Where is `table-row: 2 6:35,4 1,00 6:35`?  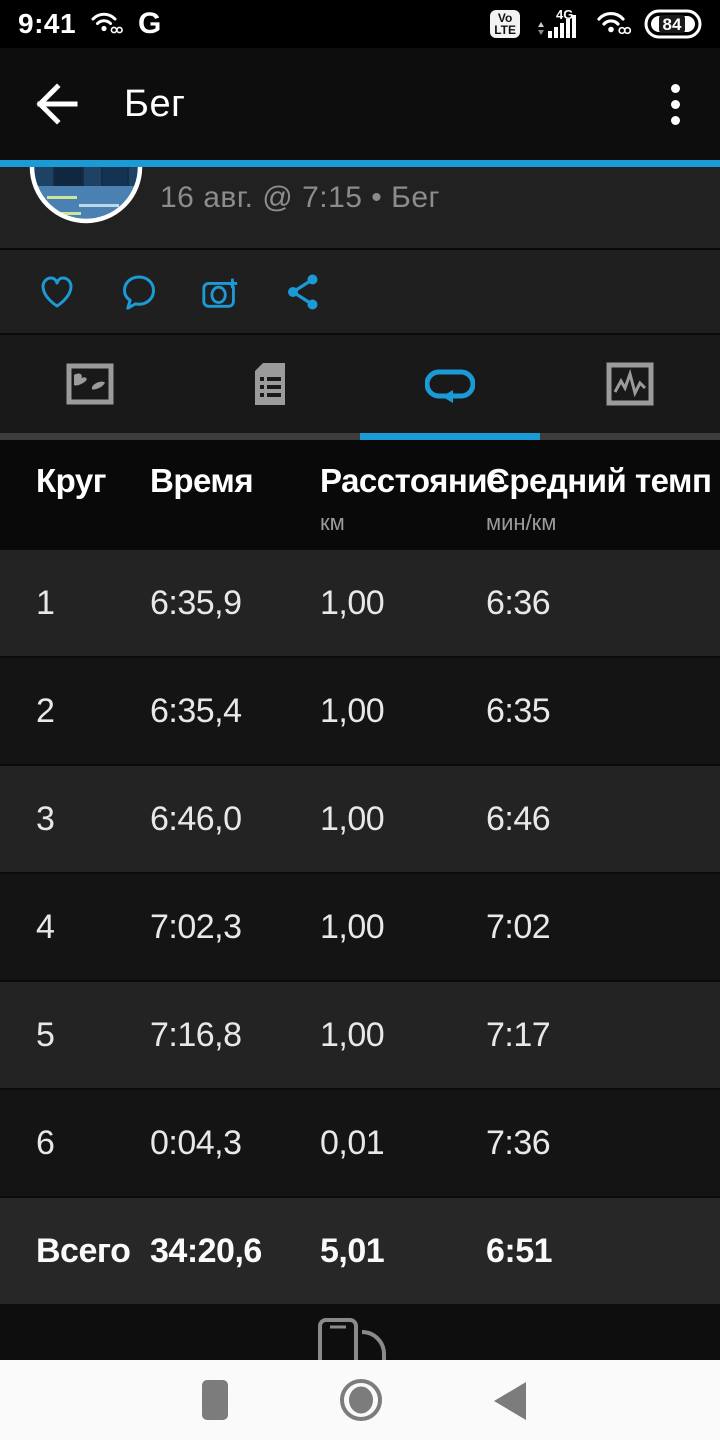 table-row: 2 6:35,4 1,00 6:35 is located at coordinates (360, 710).